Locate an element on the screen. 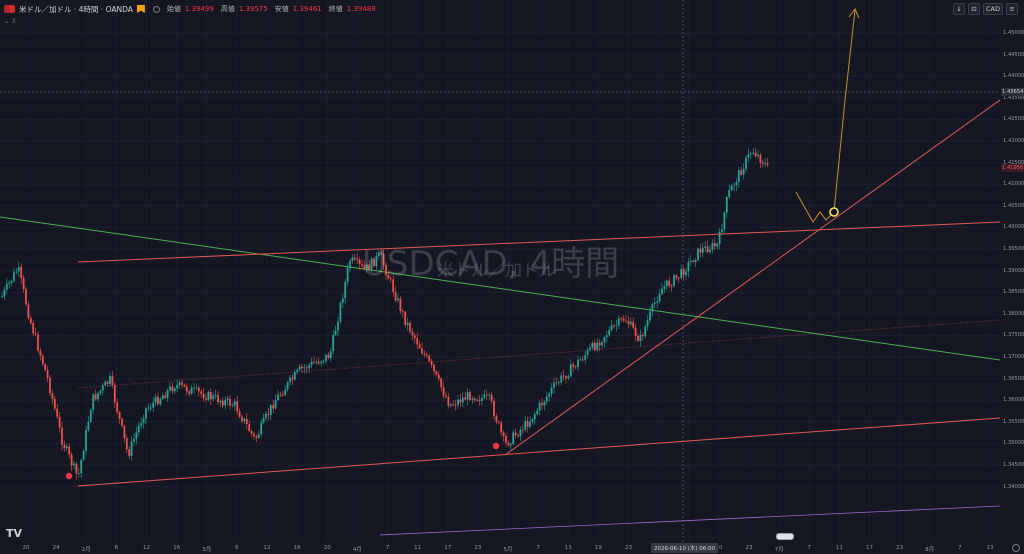 Image resolution: width=1024 pixels, height=554 pixels. tradingview-logo-icon: TV is located at coordinates (14, 533).